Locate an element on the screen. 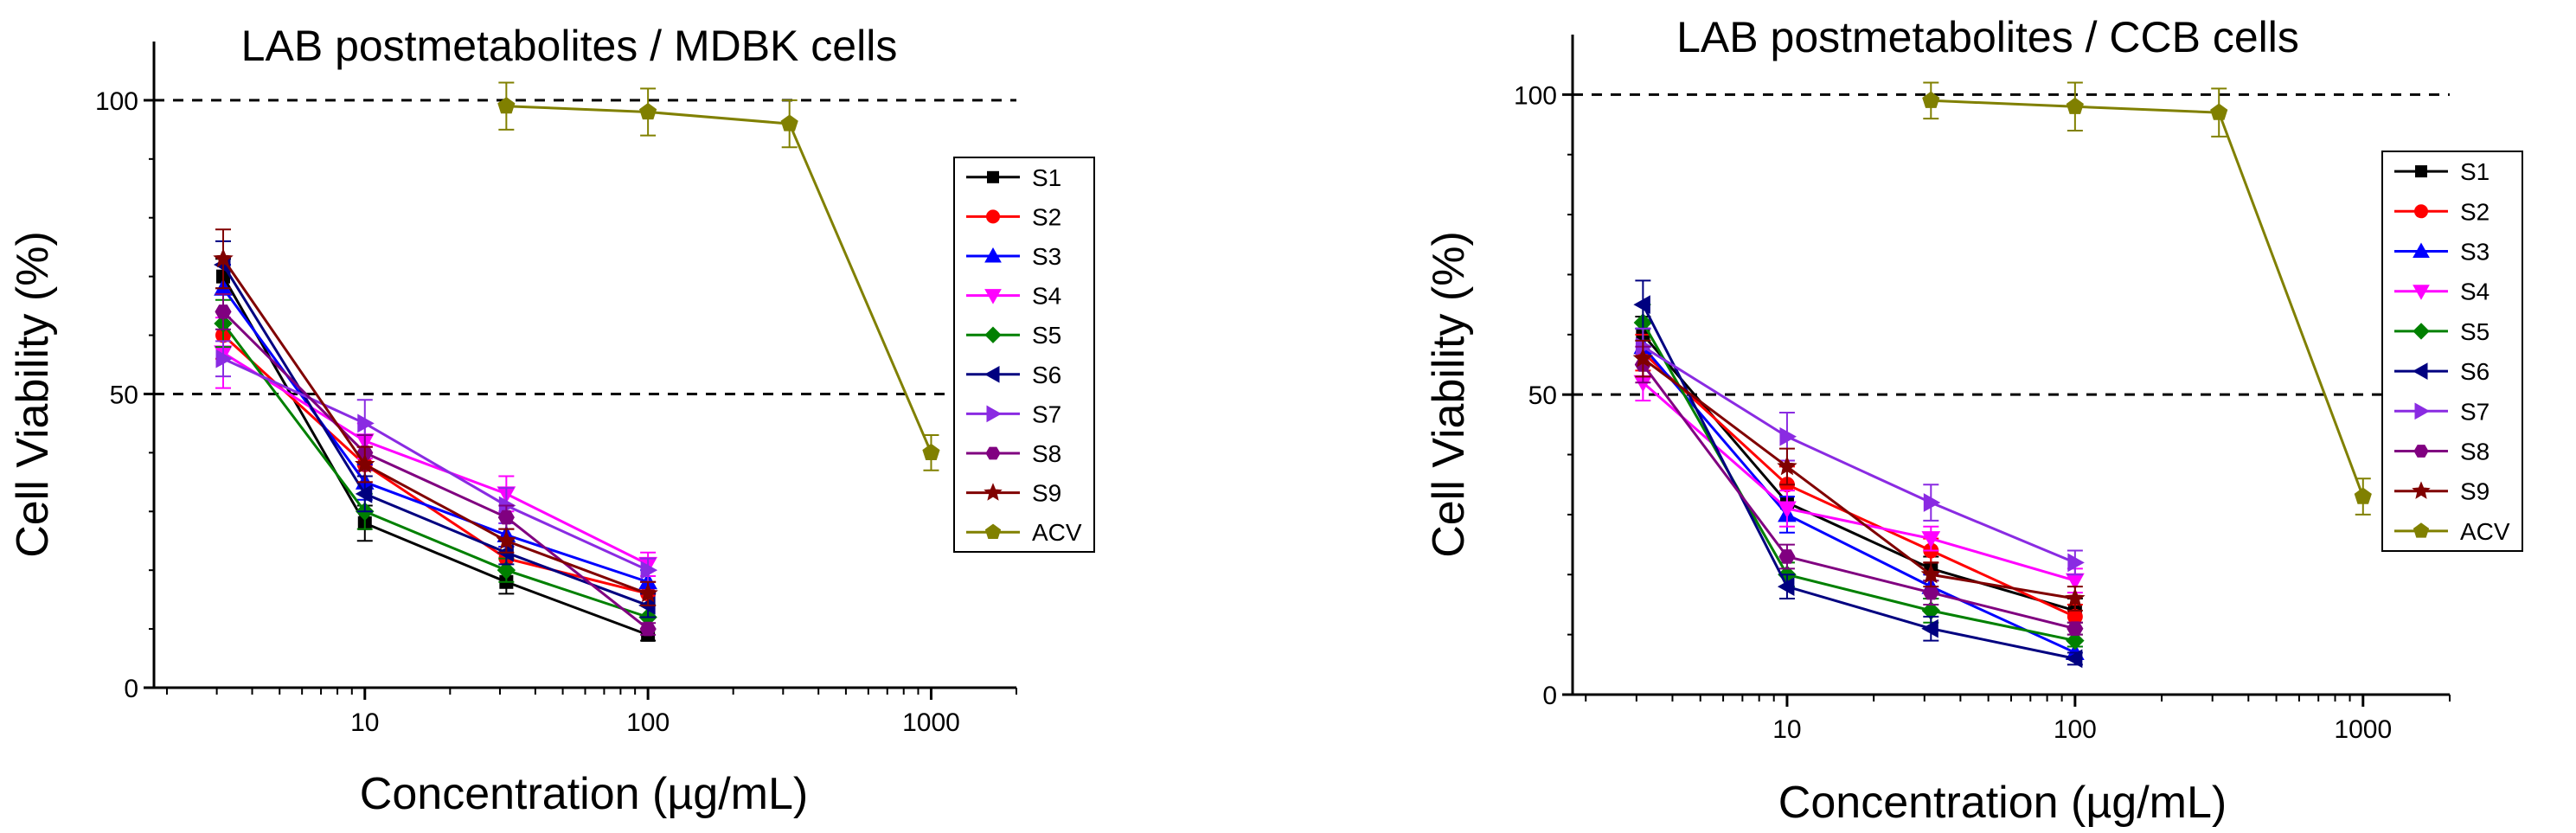  chart-title: LAB postmetabolites / MDBK cells is located at coordinates (569, 46).